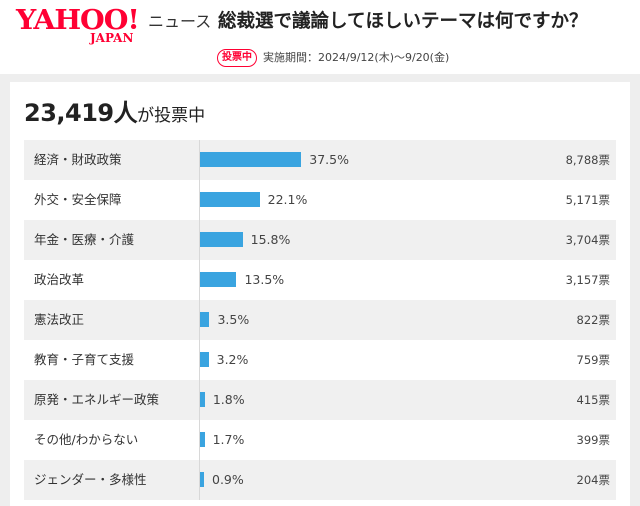  I want to click on result-row: 経済・財政政策 37.5% 8,788票, so click(320, 160).